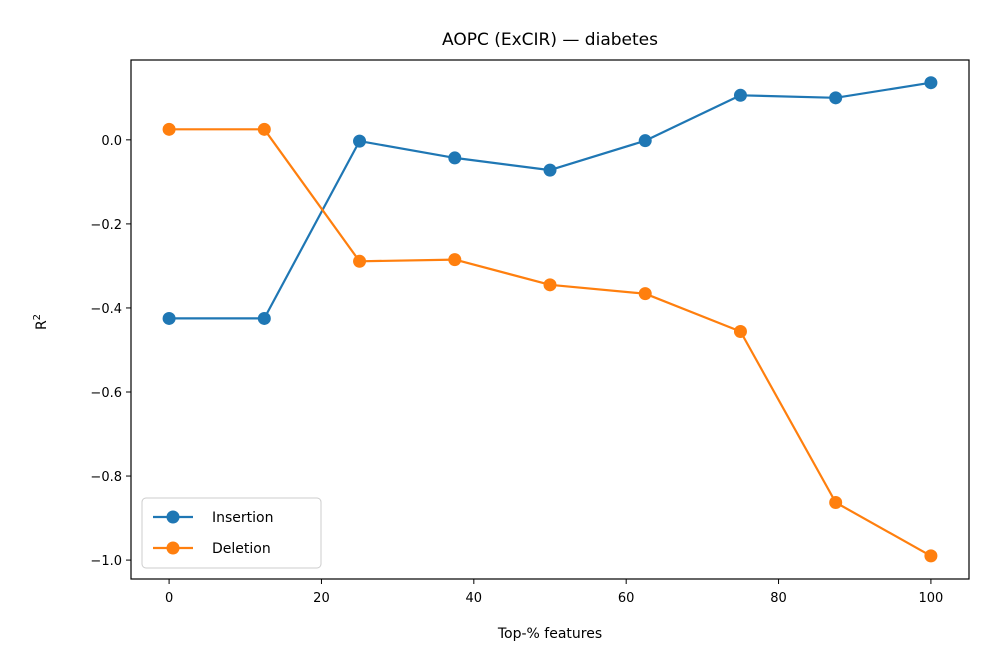 The width and height of the screenshot is (992, 672). I want to click on y-axis-label-superscript: 2, so click(37, 317).